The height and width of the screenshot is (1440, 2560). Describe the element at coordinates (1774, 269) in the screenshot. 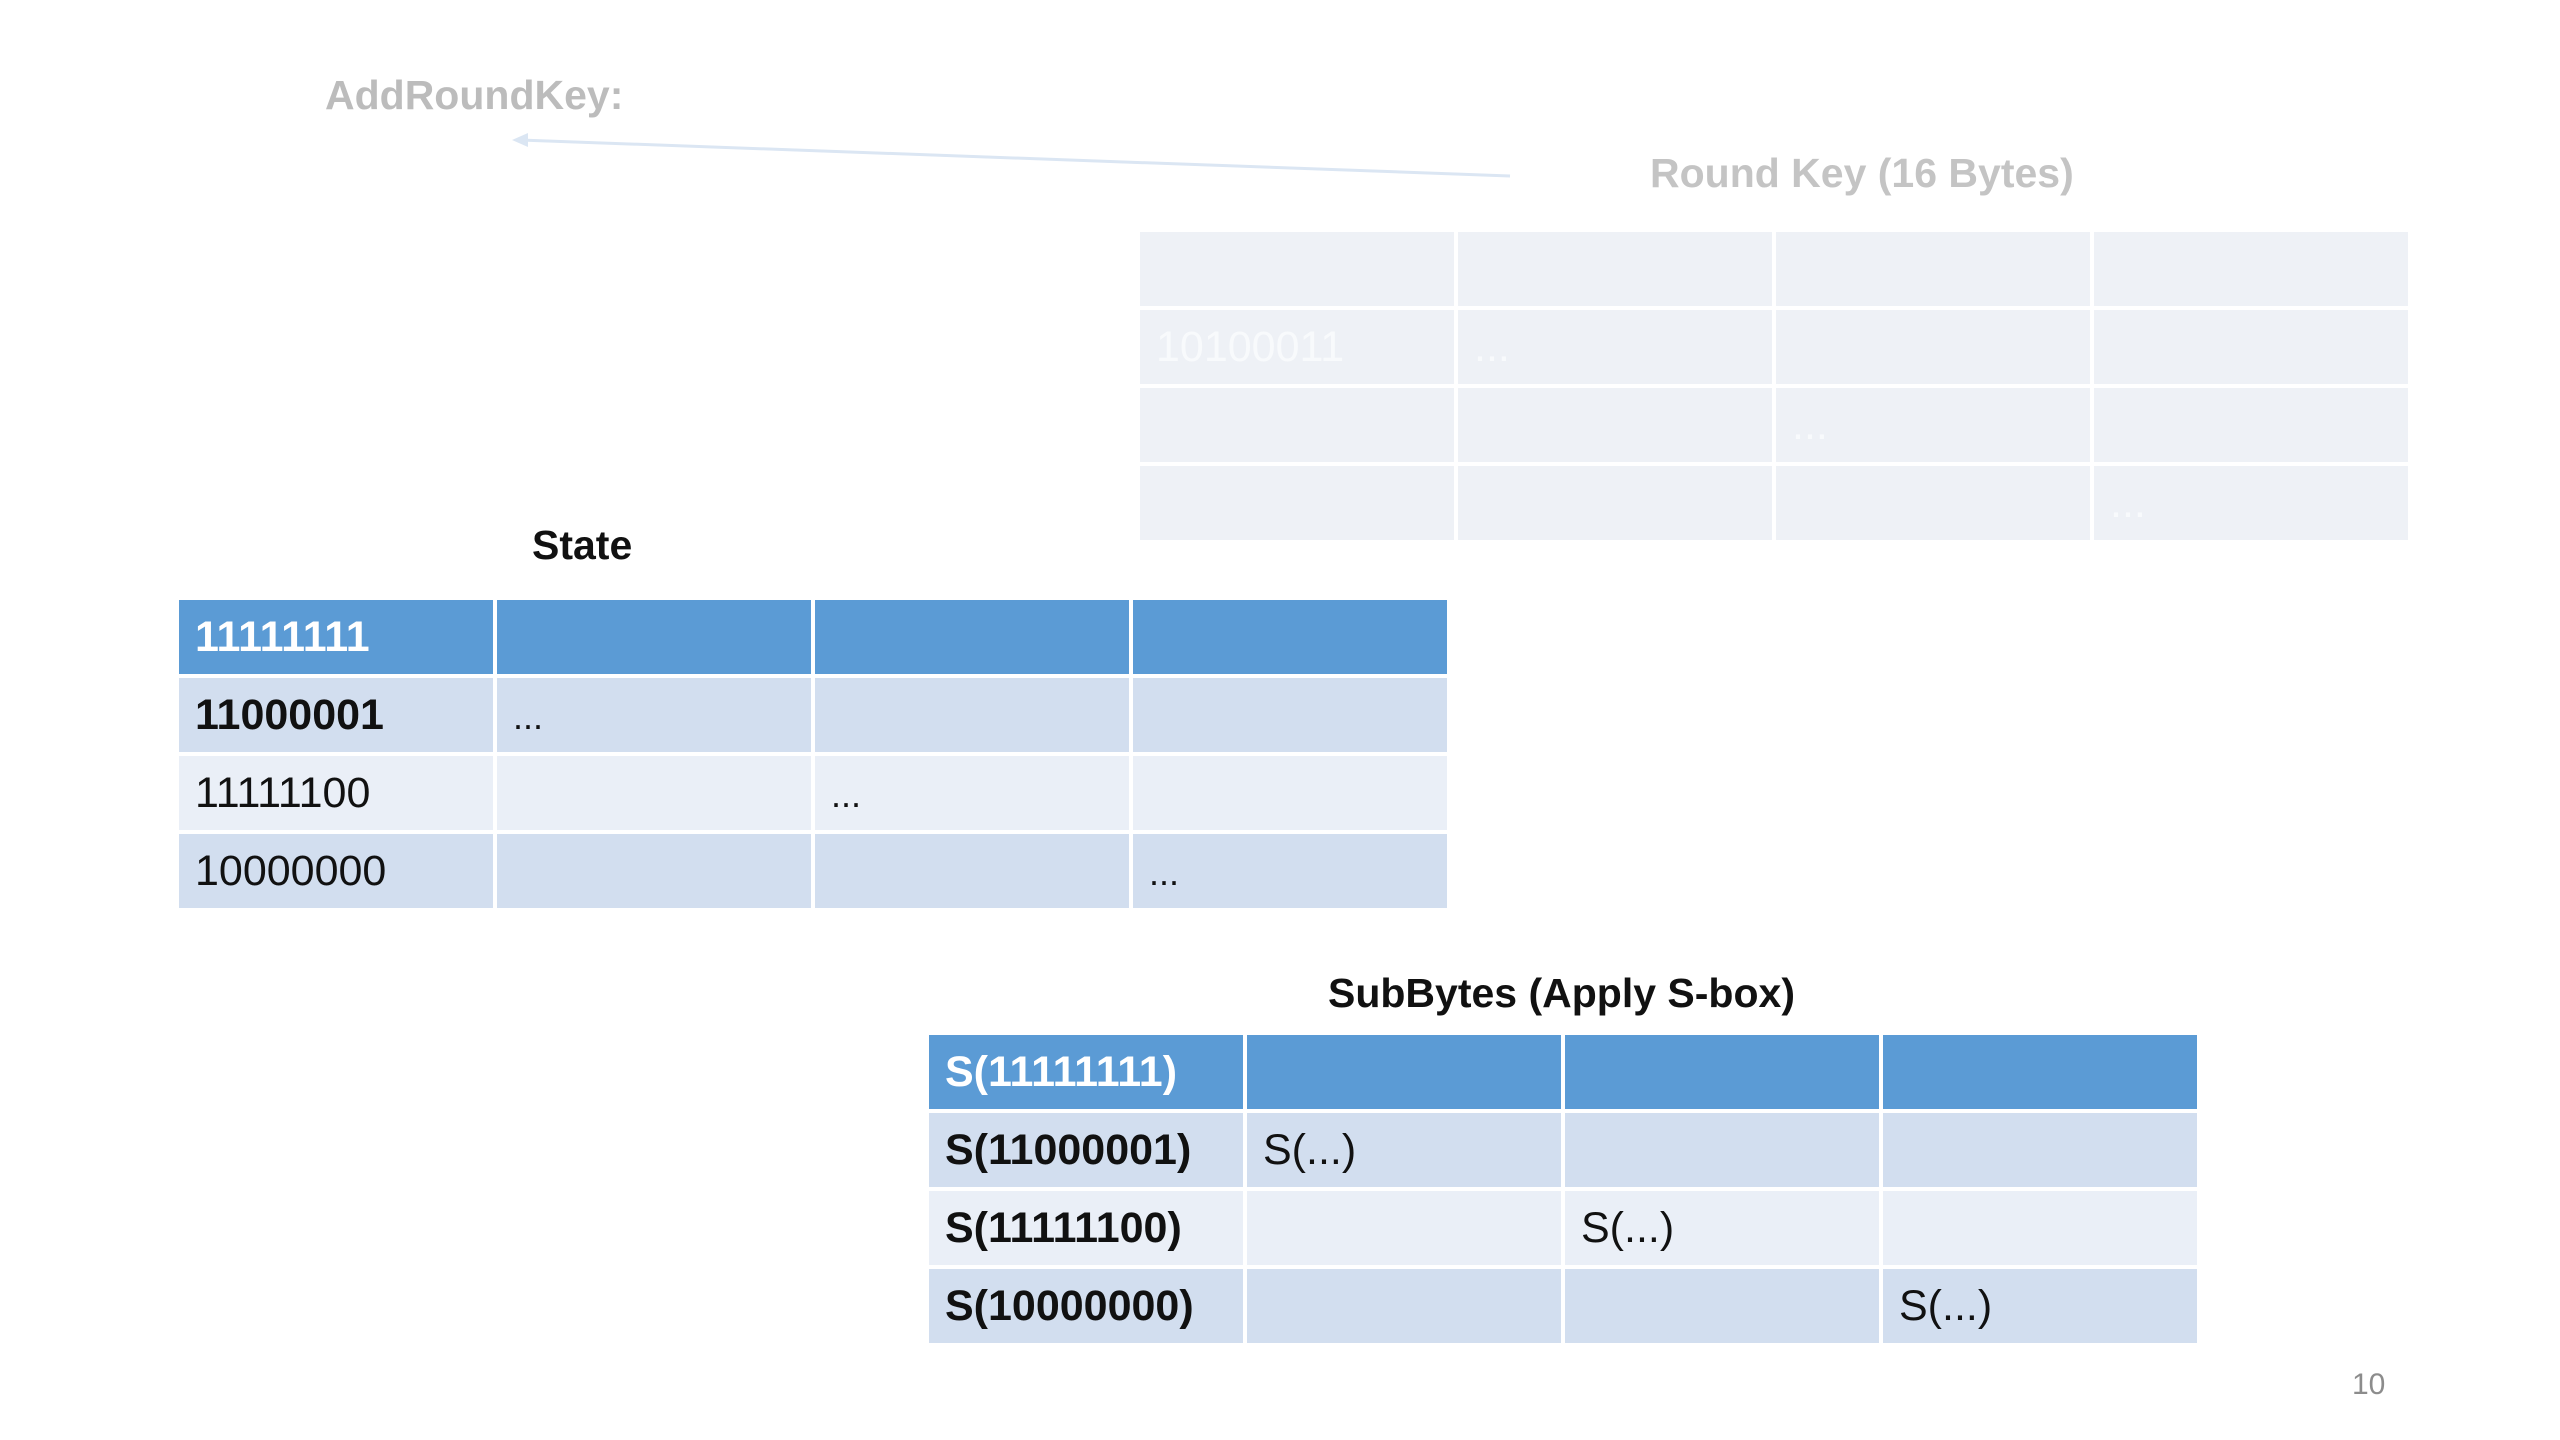

I see `table-row` at that location.